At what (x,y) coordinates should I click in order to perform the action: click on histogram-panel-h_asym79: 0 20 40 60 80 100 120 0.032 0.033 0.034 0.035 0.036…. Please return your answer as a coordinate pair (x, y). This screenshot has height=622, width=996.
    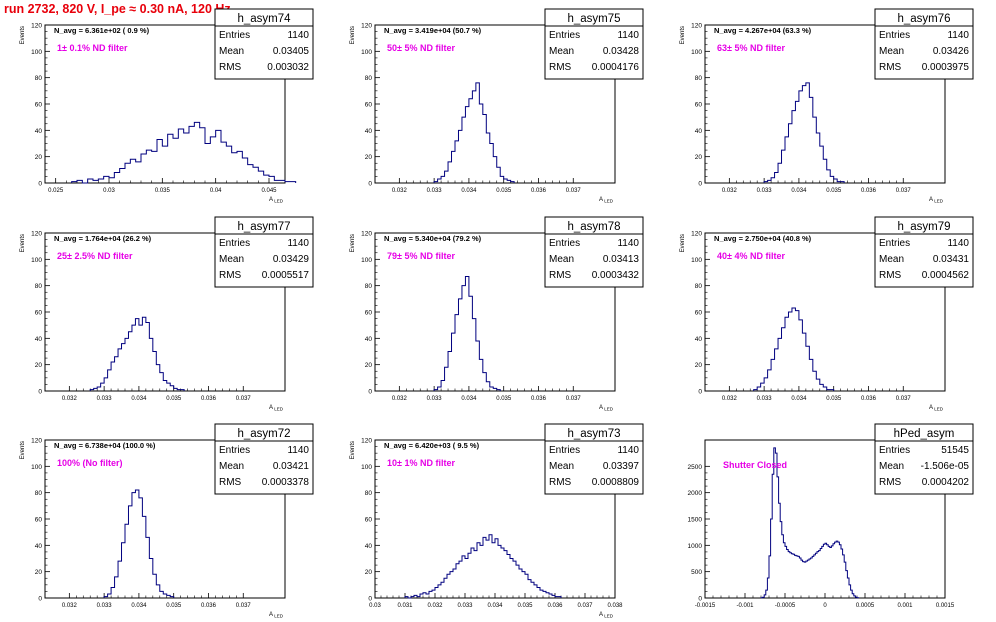
    Looking at the image, I should click on (827, 314).